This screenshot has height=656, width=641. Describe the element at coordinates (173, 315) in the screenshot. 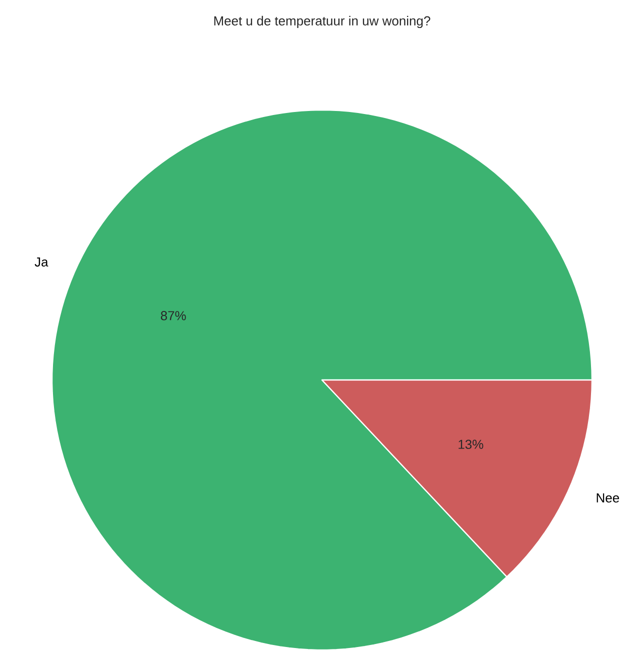

I see `data-label: 87%` at that location.